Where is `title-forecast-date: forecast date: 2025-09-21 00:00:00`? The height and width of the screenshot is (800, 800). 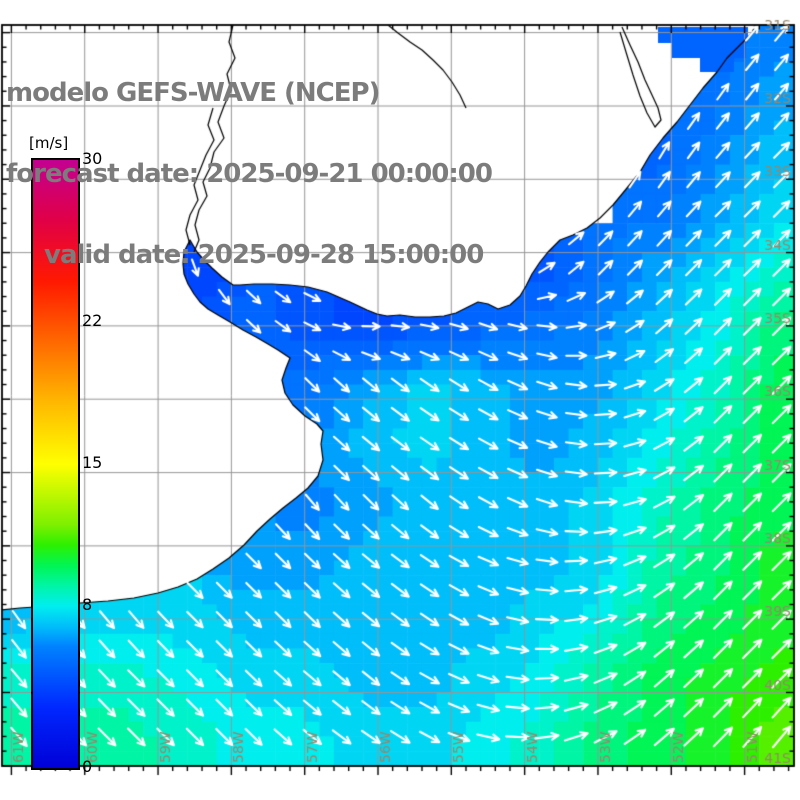
title-forecast-date: forecast date: 2025-09-21 00:00:00 is located at coordinates (249, 174).